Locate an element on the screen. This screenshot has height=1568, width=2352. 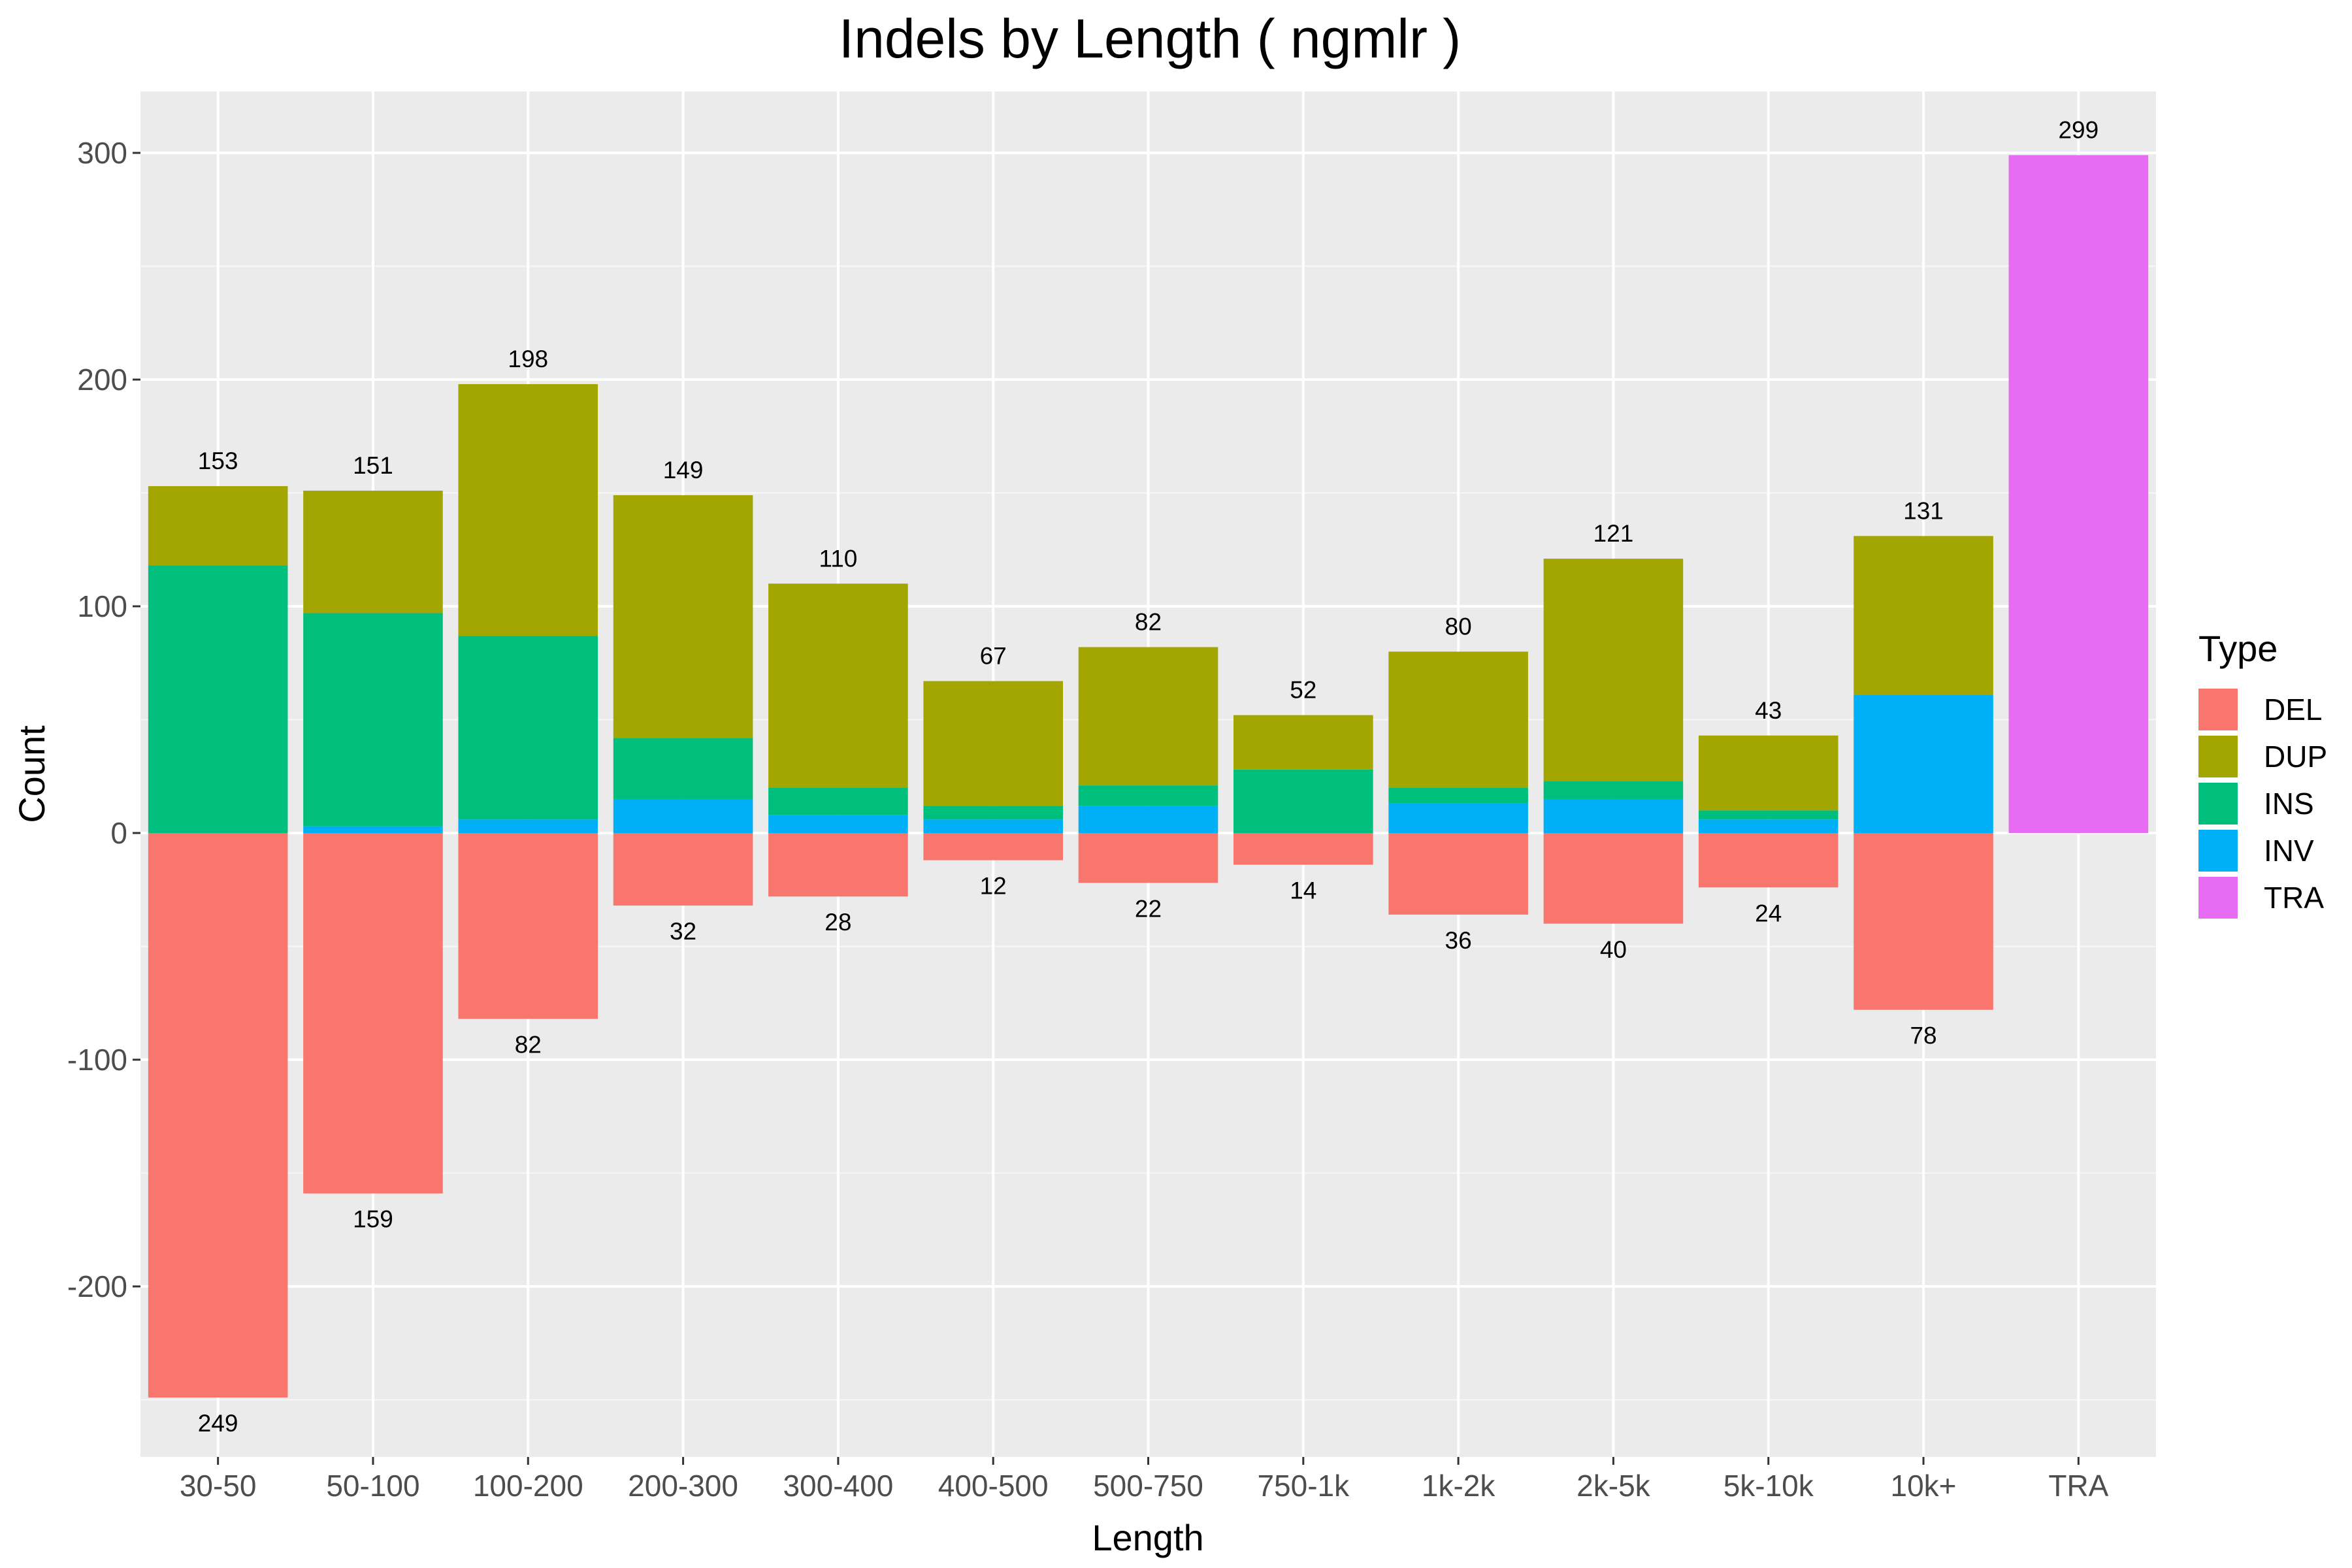
total-label: 80 is located at coordinates (1458, 626).